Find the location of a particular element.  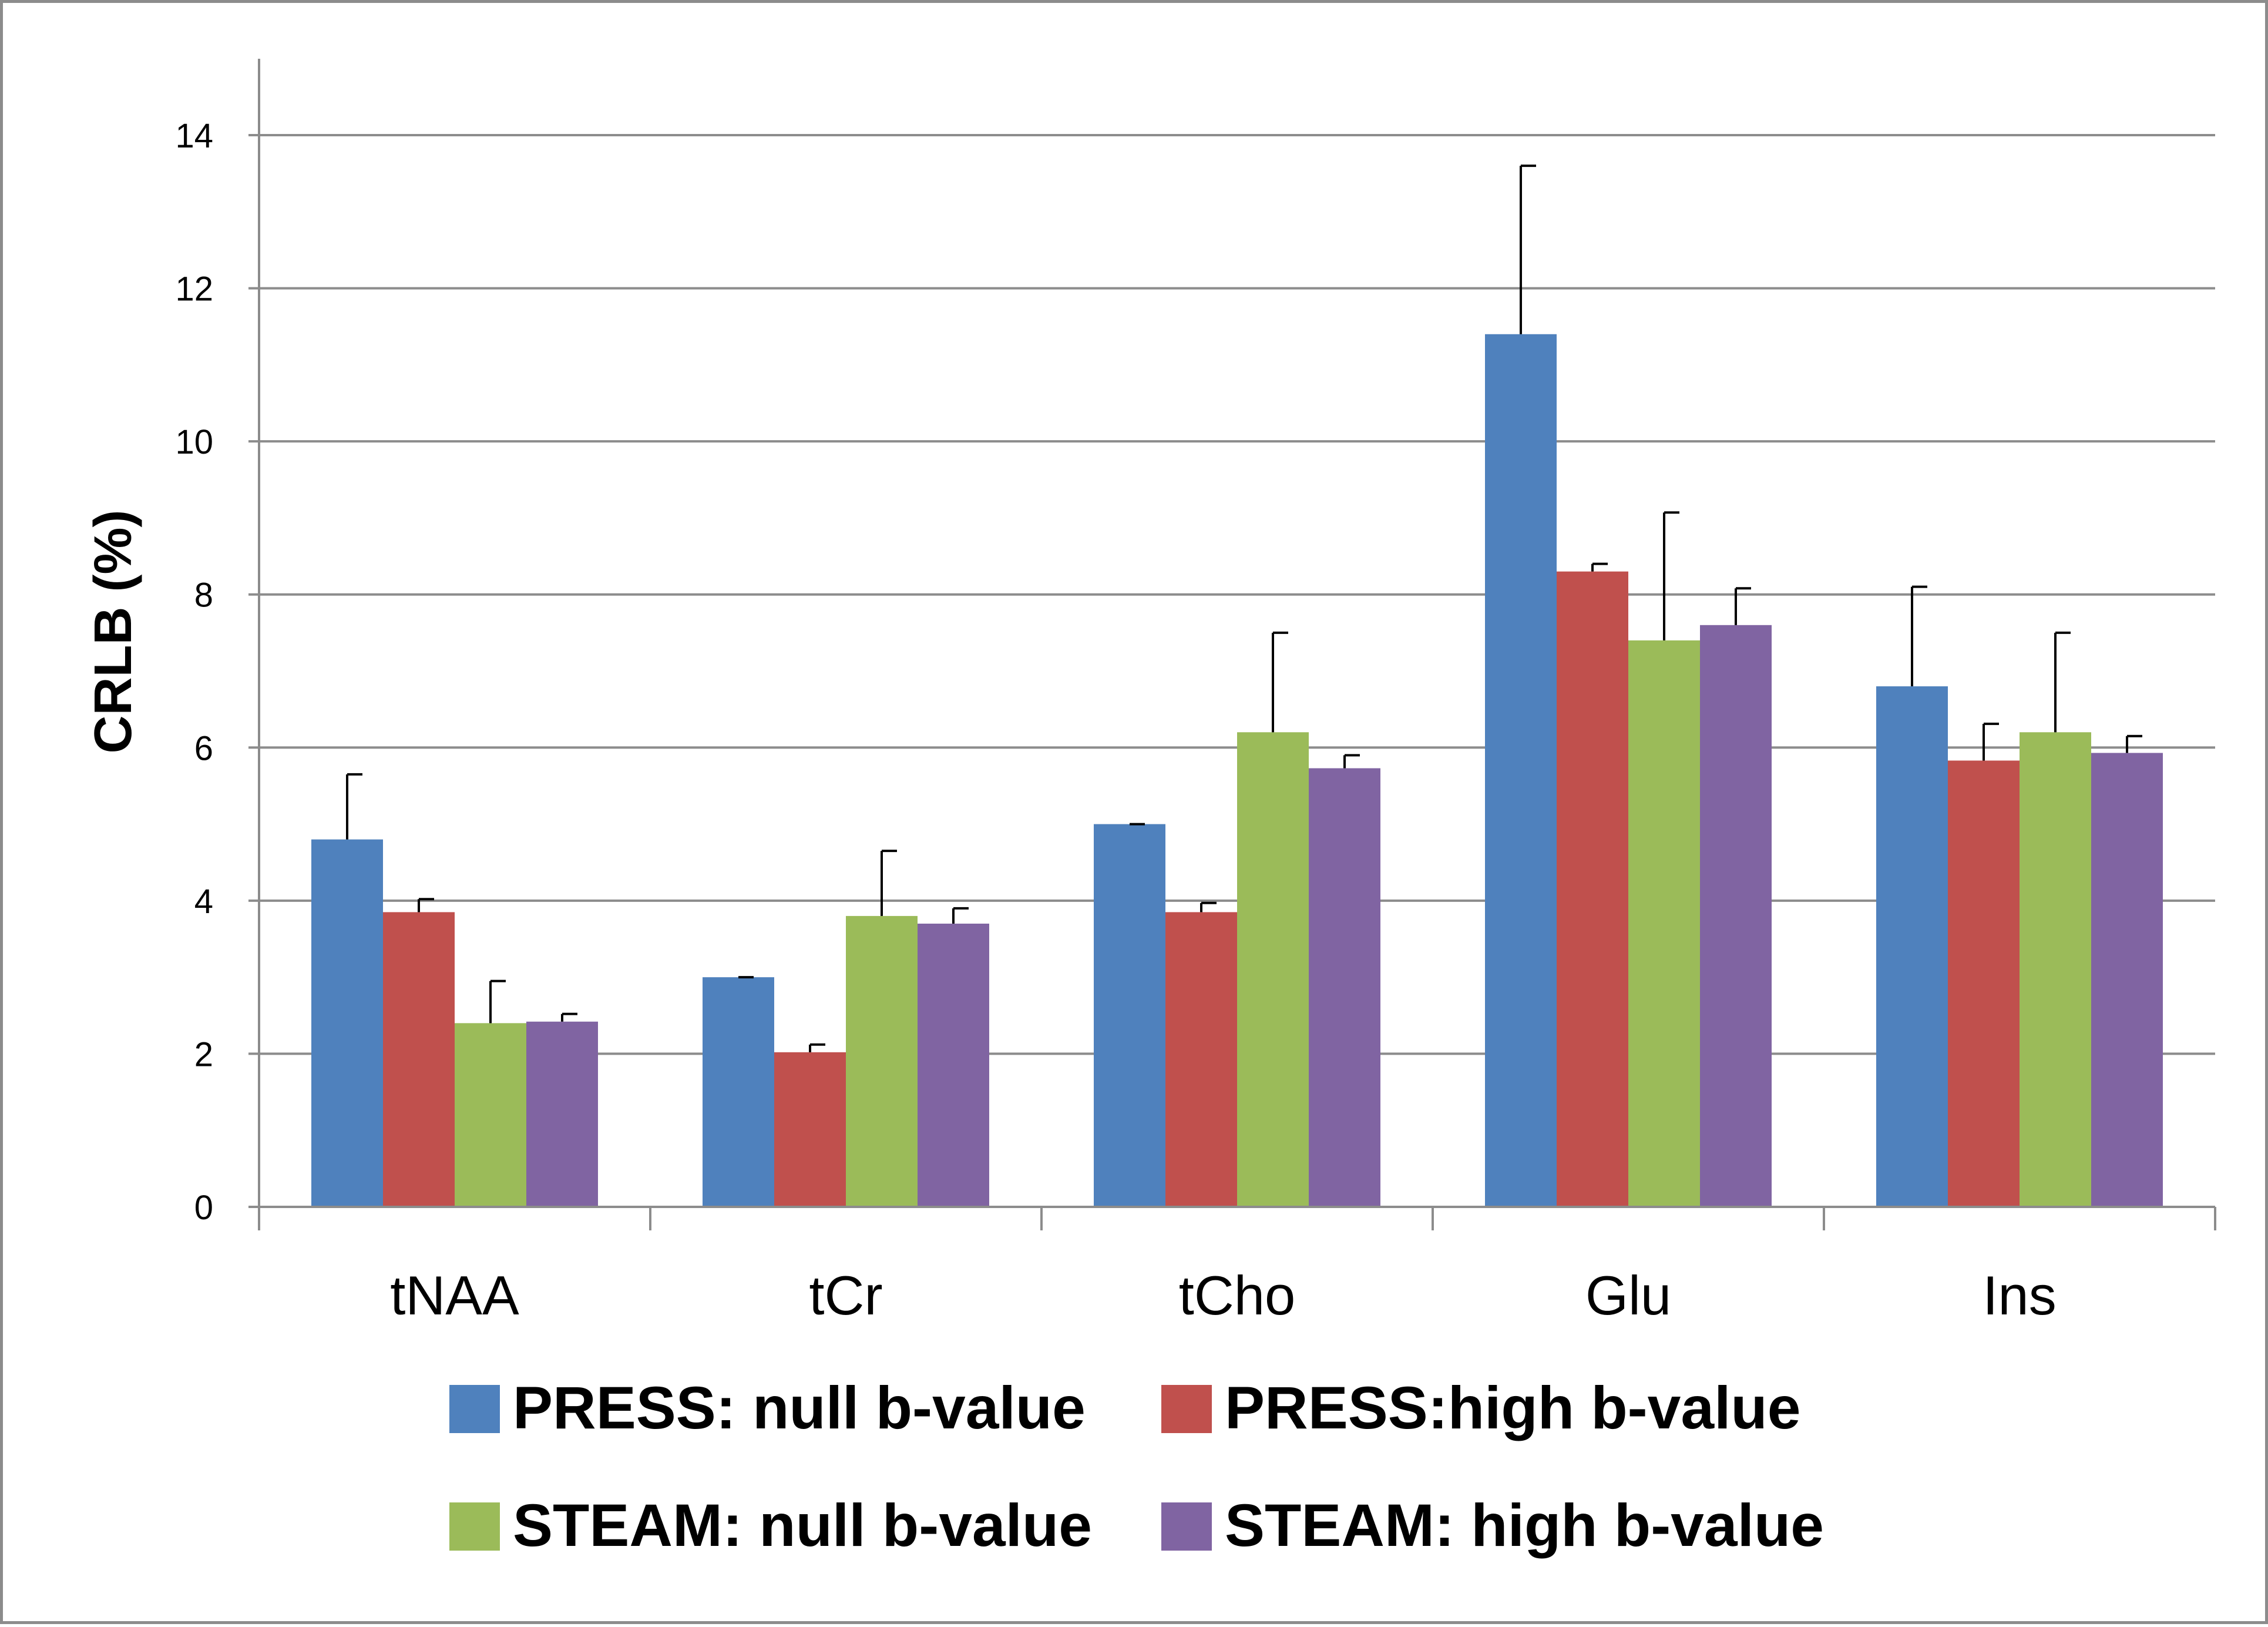

y-tick-label: 14 is located at coordinates (194, 136).